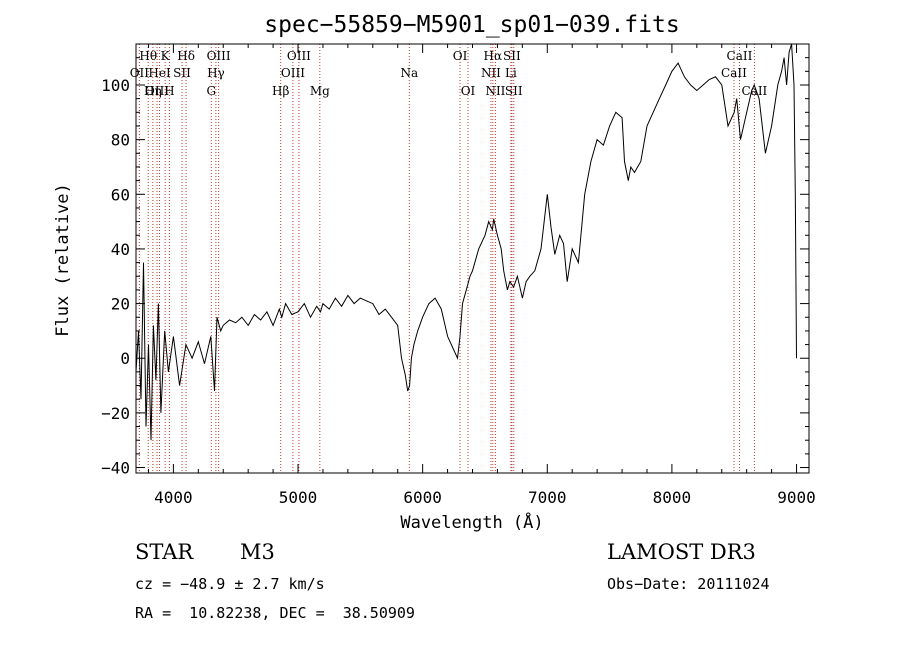 This screenshot has width=900, height=649. Describe the element at coordinates (148, 56) in the screenshot. I see `line-label-0: Hθ` at that location.